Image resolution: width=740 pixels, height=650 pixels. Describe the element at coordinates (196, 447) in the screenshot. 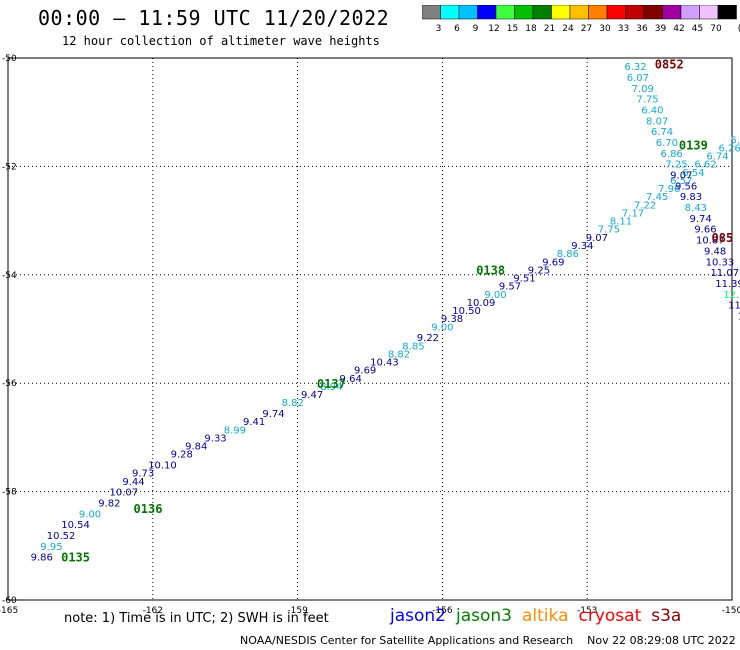

I see `wave-height-point: 9.84` at that location.